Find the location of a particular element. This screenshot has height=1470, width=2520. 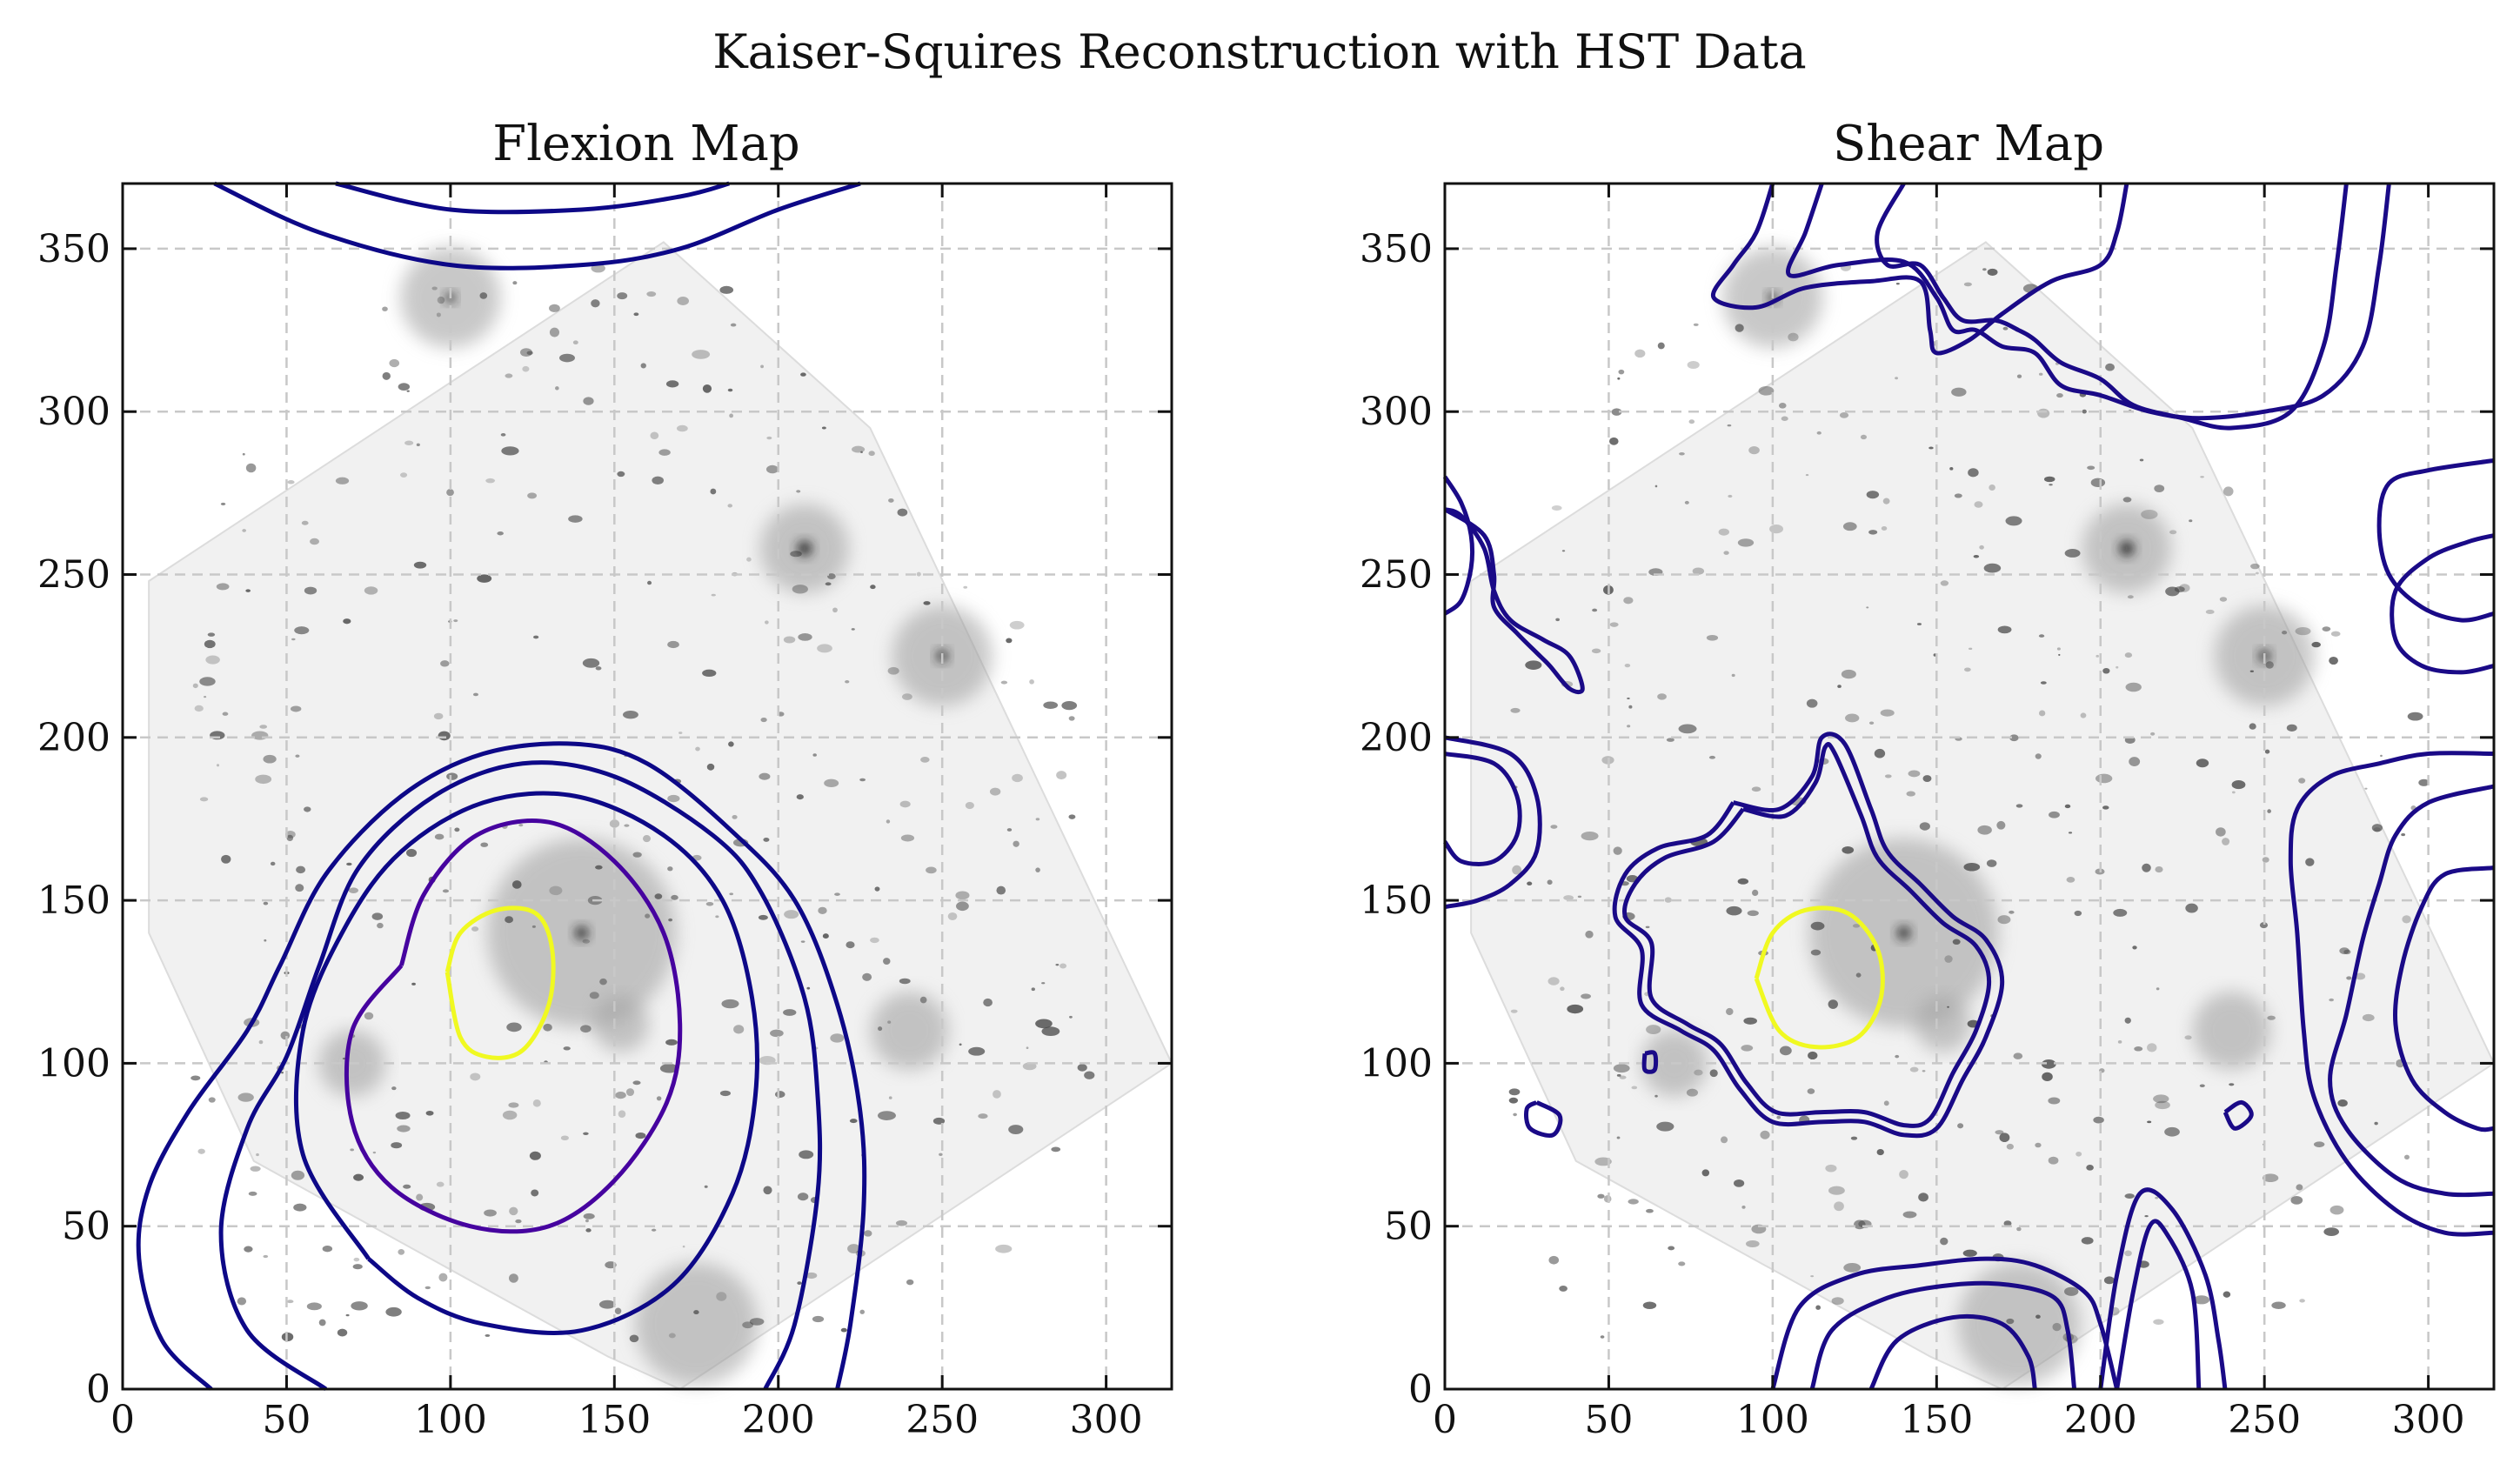

bright-galaxy is located at coordinates (1903, 932).